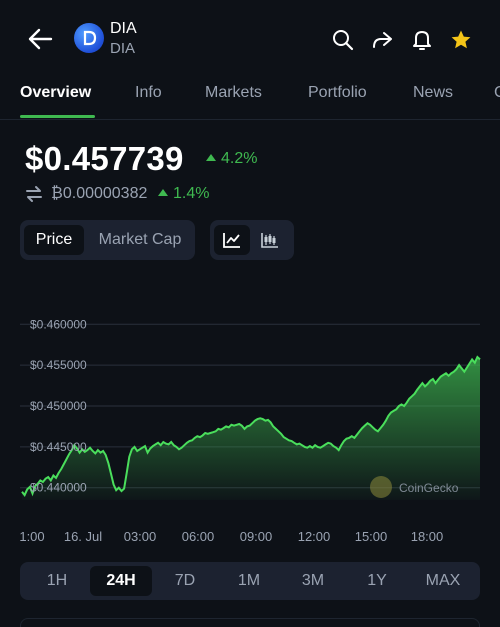 The height and width of the screenshot is (627, 500). I want to click on share-icon, so click(382, 40).